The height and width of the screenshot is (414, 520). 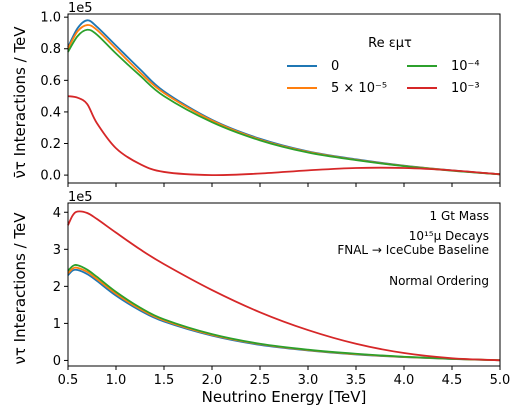 I want to click on bottom-x-tick-label: 2.5, so click(x=260, y=380).